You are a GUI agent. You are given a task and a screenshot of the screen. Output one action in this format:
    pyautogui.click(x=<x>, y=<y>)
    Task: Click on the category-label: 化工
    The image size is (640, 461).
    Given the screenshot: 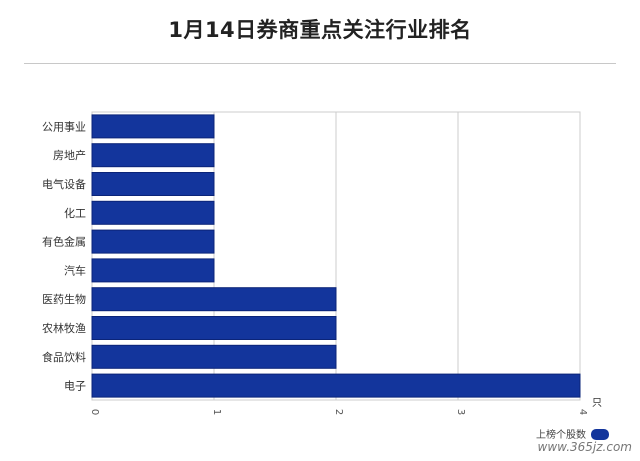 What is the action you would take?
    pyautogui.click(x=75, y=213)
    